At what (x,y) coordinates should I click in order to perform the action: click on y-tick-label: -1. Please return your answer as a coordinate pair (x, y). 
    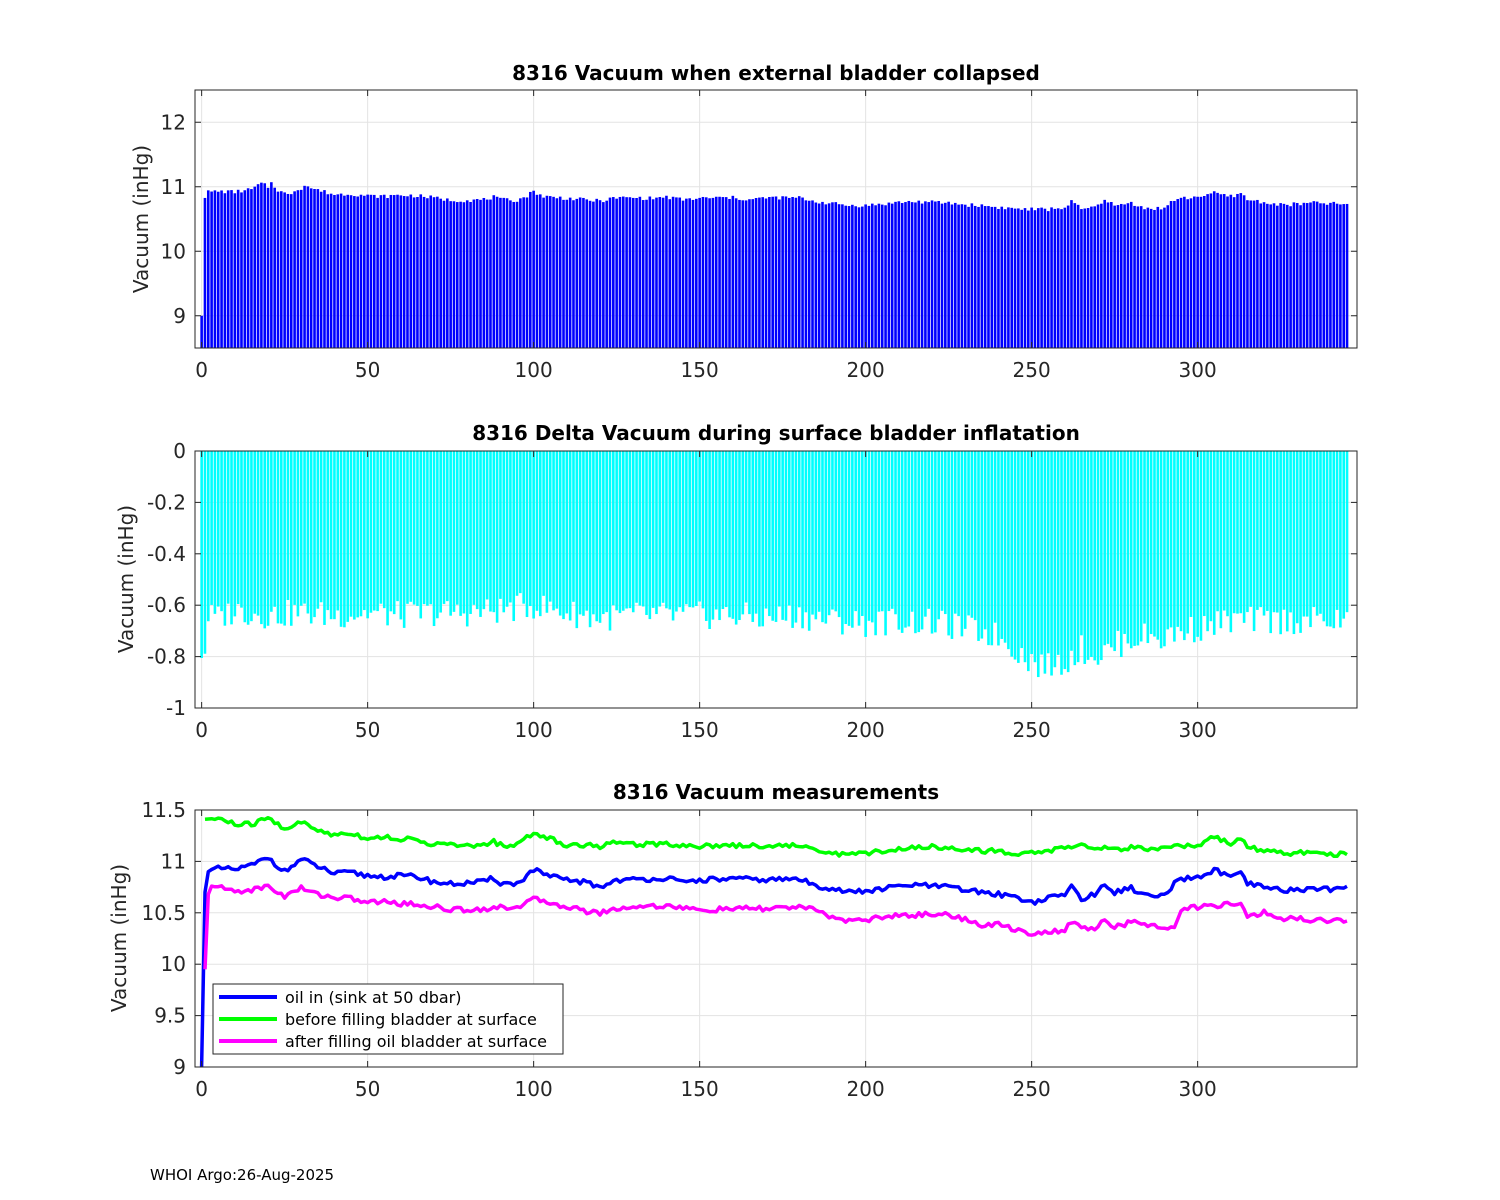
    Looking at the image, I should click on (176, 708).